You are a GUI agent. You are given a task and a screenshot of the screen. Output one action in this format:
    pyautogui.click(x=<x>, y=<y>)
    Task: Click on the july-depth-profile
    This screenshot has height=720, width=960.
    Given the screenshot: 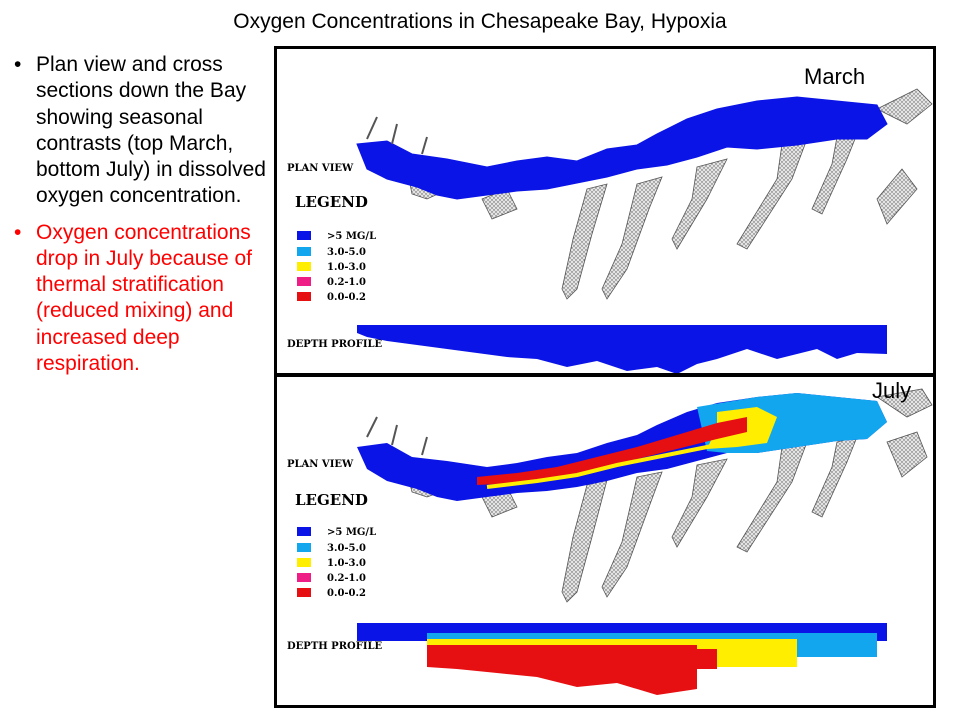 What is the action you would take?
    pyautogui.click(x=622, y=659)
    